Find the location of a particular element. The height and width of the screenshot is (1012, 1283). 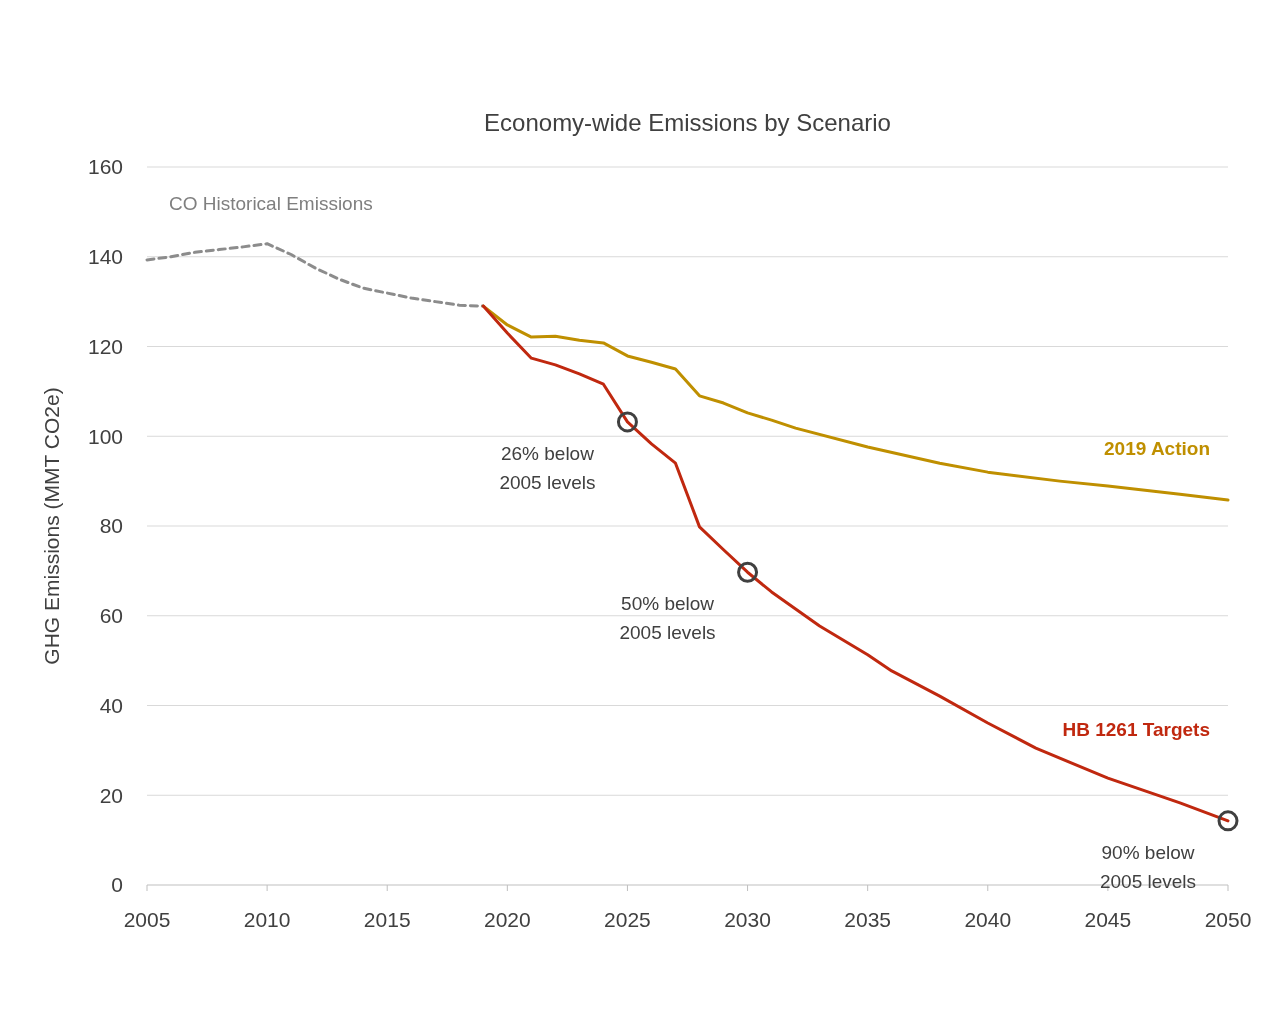

x-tick-label: 2005 is located at coordinates (147, 919).